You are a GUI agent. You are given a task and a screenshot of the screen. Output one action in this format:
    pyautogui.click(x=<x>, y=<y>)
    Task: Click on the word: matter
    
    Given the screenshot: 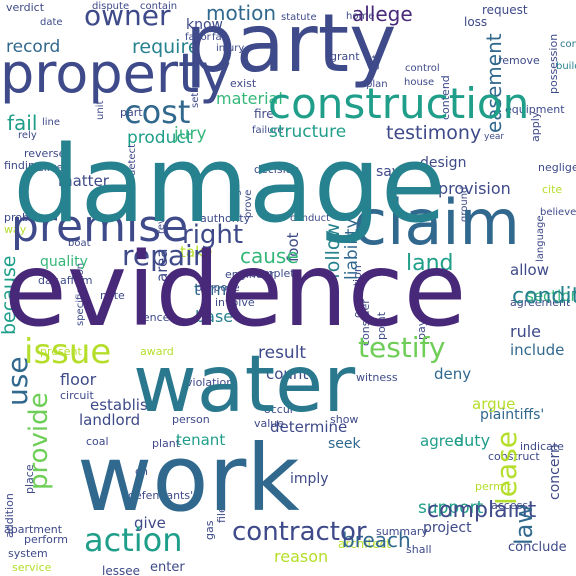 What is the action you would take?
    pyautogui.click(x=83, y=181)
    